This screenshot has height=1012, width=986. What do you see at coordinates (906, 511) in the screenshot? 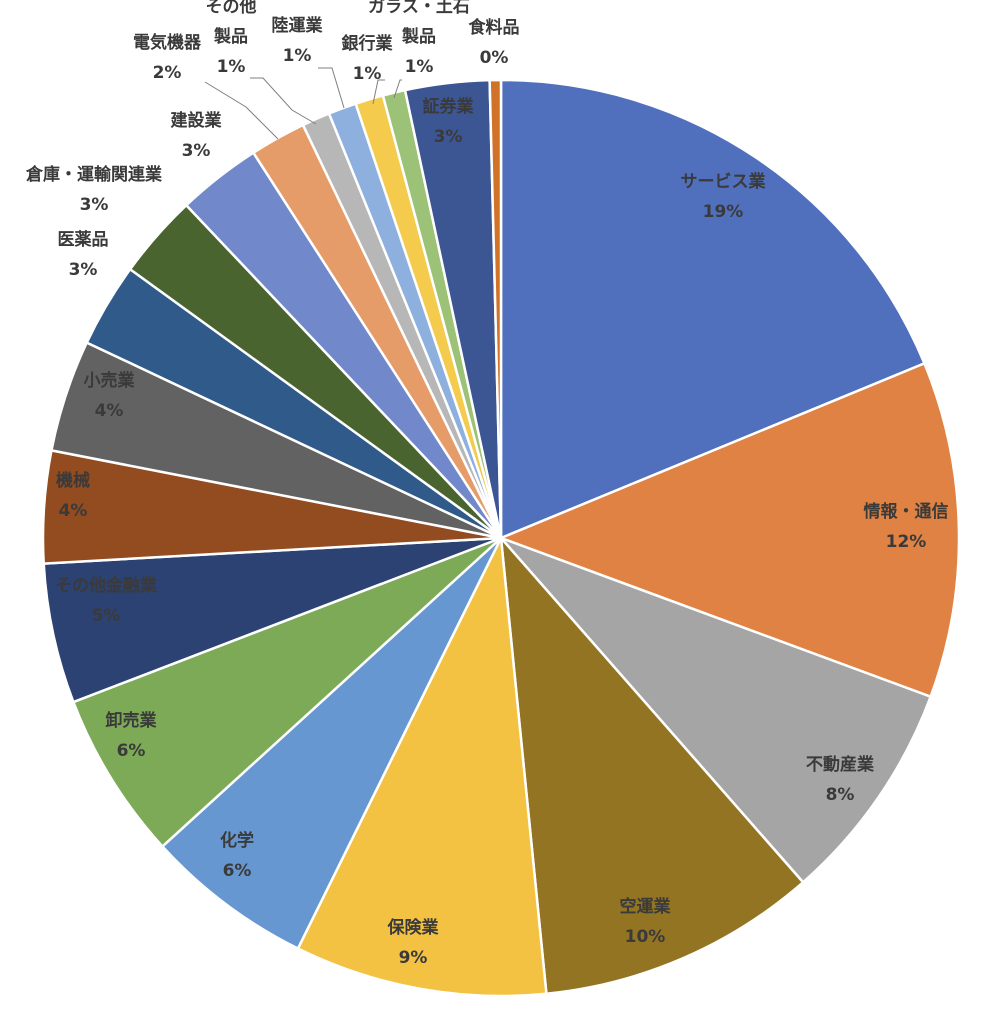
I see `slice-label: 情報・通信` at bounding box center [906, 511].